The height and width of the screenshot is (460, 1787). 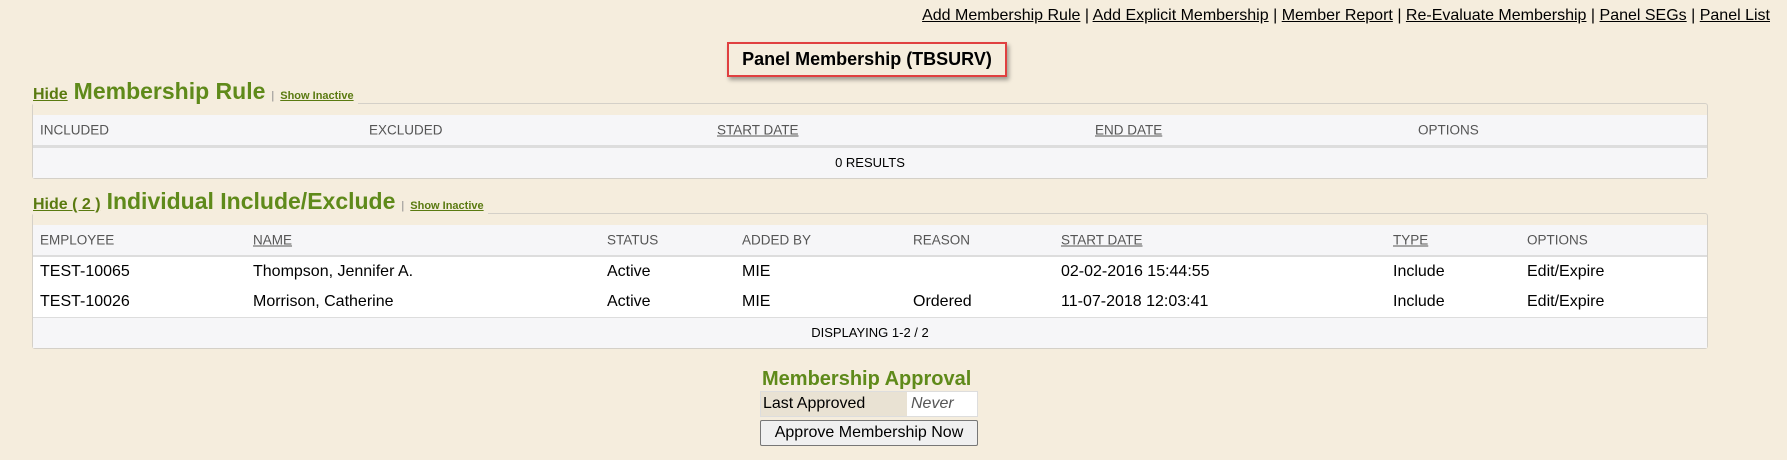 I want to click on re-evaluate-membership-link: Re-Evaluate Membership, so click(x=1496, y=15).